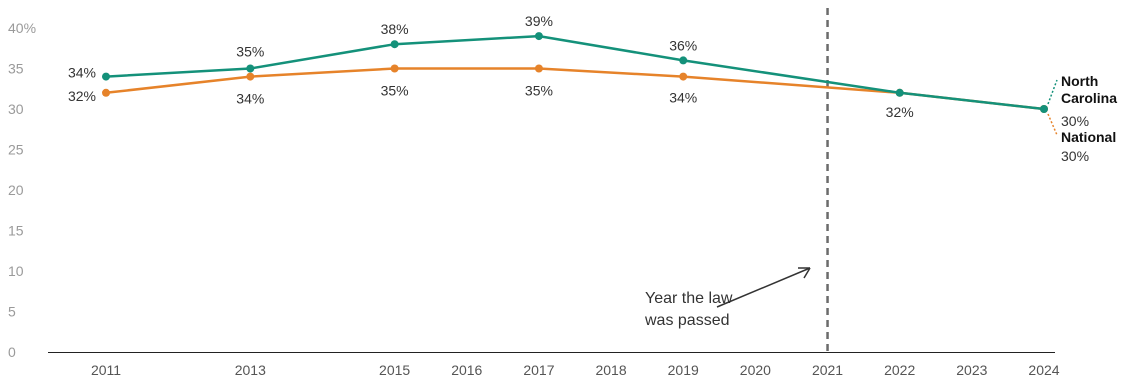  I want to click on y-tick-label: 5, so click(12, 312).